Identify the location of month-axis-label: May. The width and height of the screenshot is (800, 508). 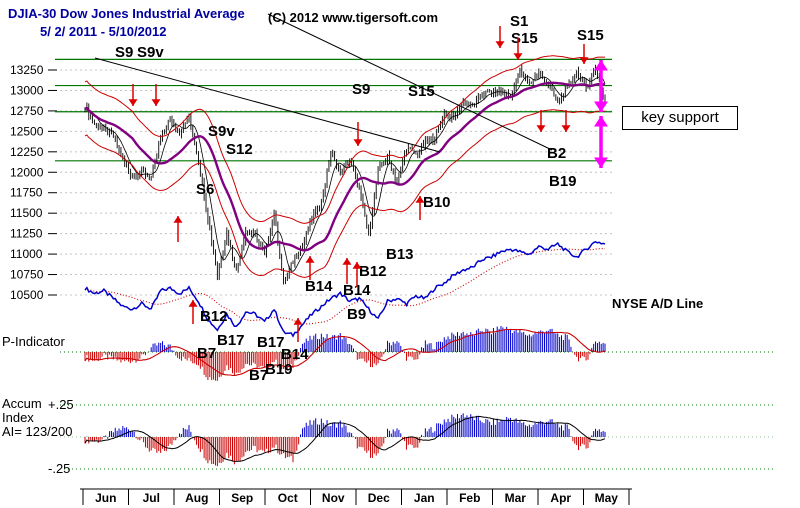
(607, 498).